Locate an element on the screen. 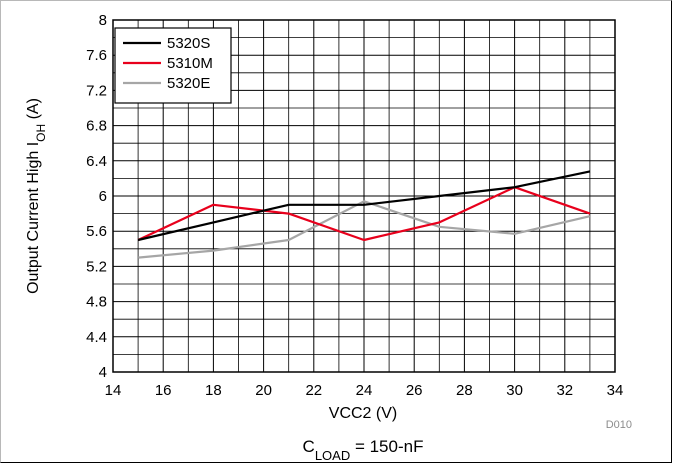  x-tick-label: 28 is located at coordinates (464, 390).